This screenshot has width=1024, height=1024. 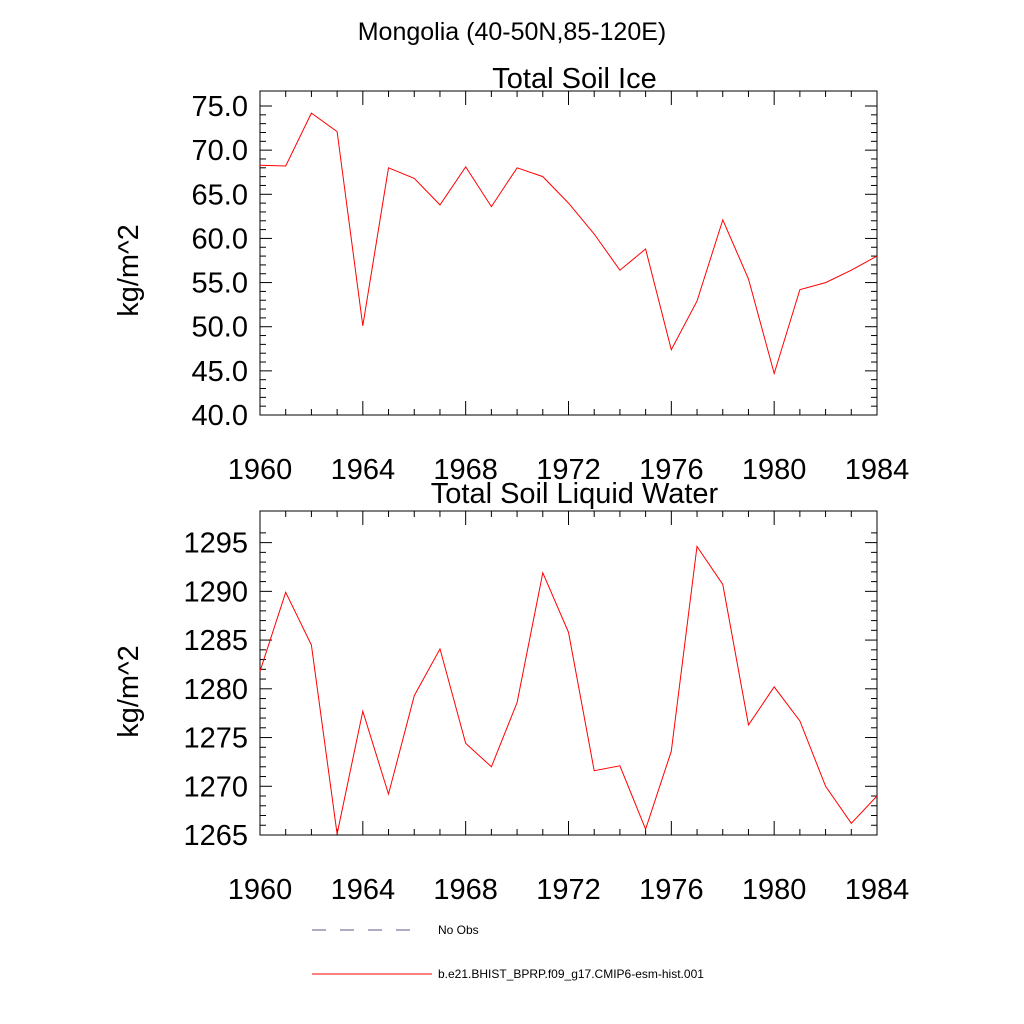 I want to click on y-tick-label: 1265, so click(x=215, y=836).